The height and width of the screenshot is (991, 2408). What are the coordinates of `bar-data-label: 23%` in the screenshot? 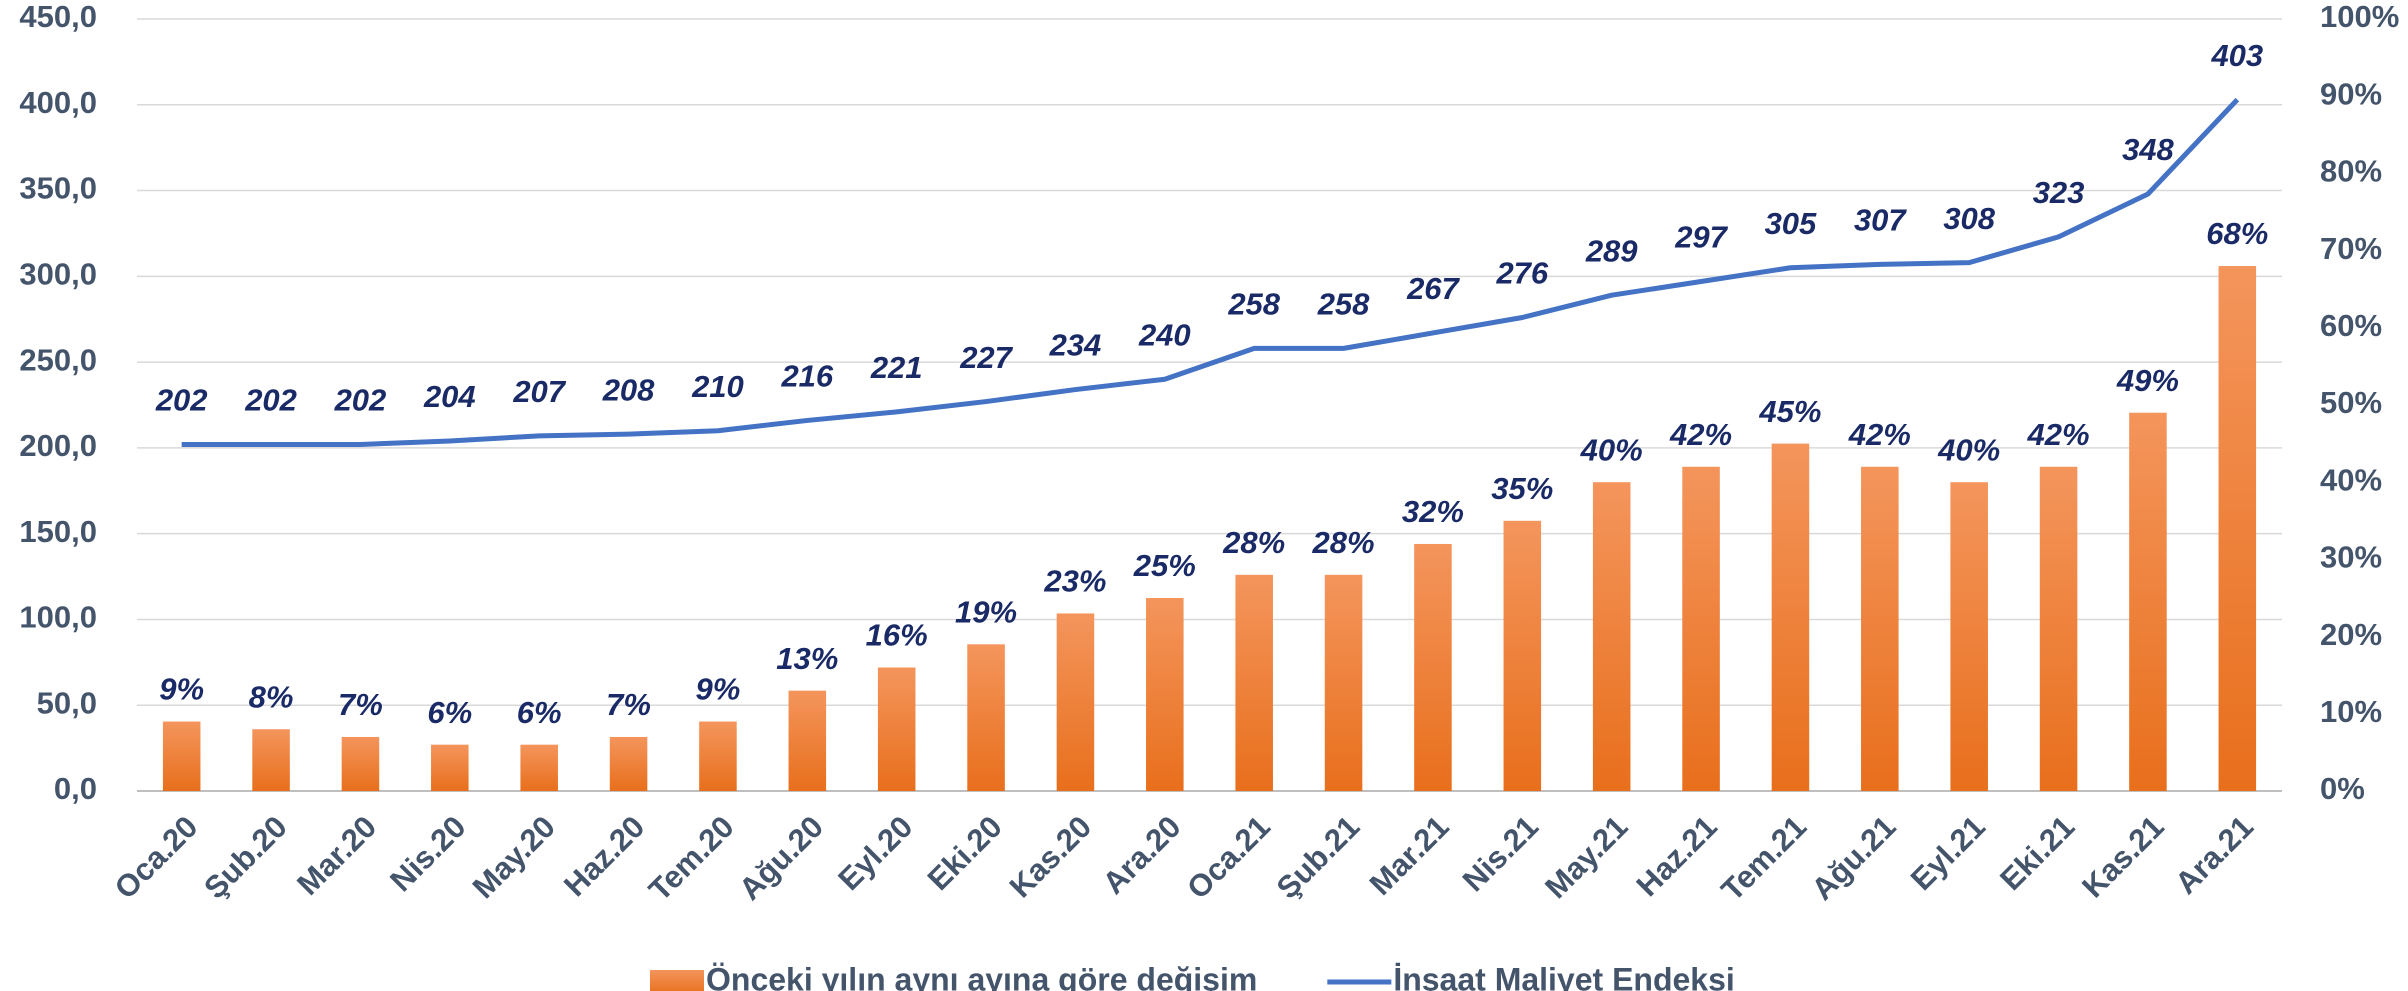 It's located at (1074, 581).